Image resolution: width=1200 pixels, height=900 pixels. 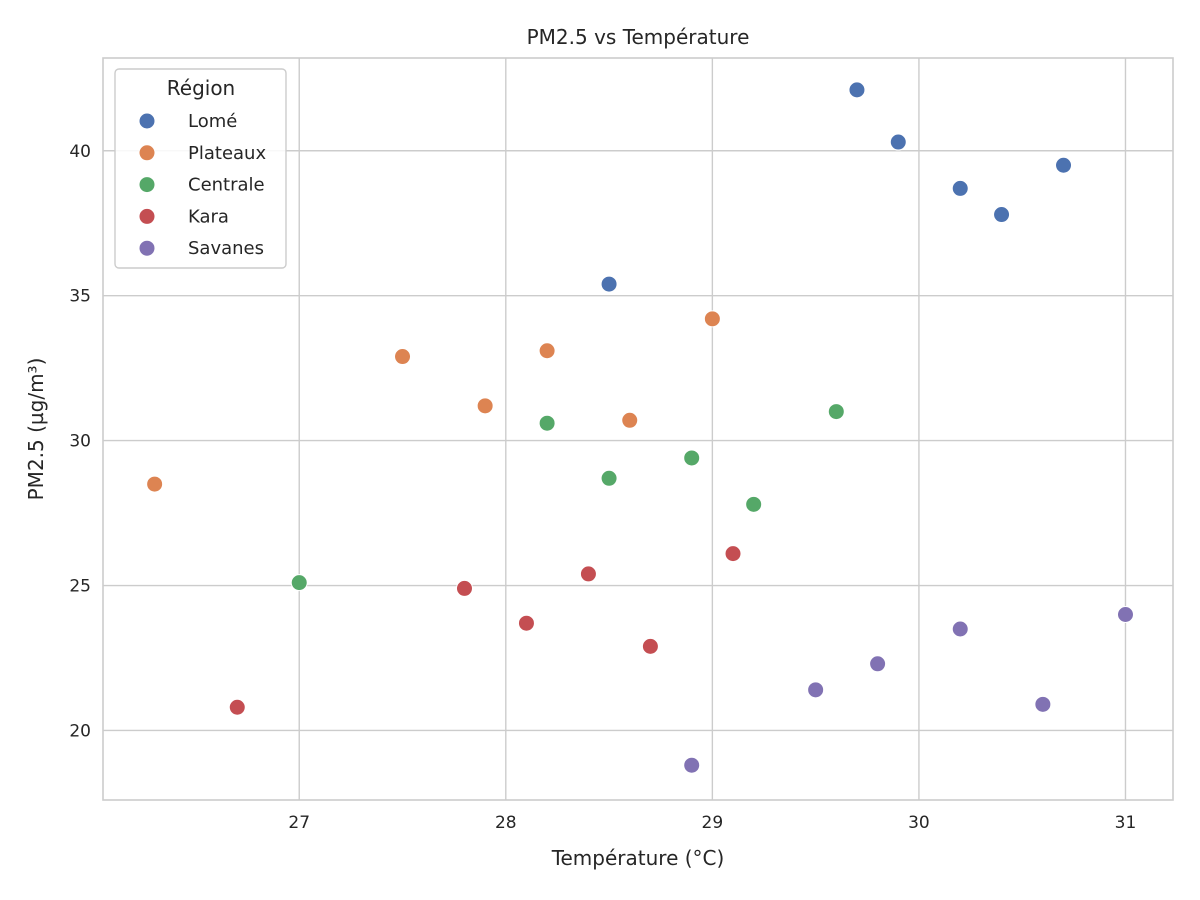 What do you see at coordinates (208, 216) in the screenshot?
I see `legend-label: Kara` at bounding box center [208, 216].